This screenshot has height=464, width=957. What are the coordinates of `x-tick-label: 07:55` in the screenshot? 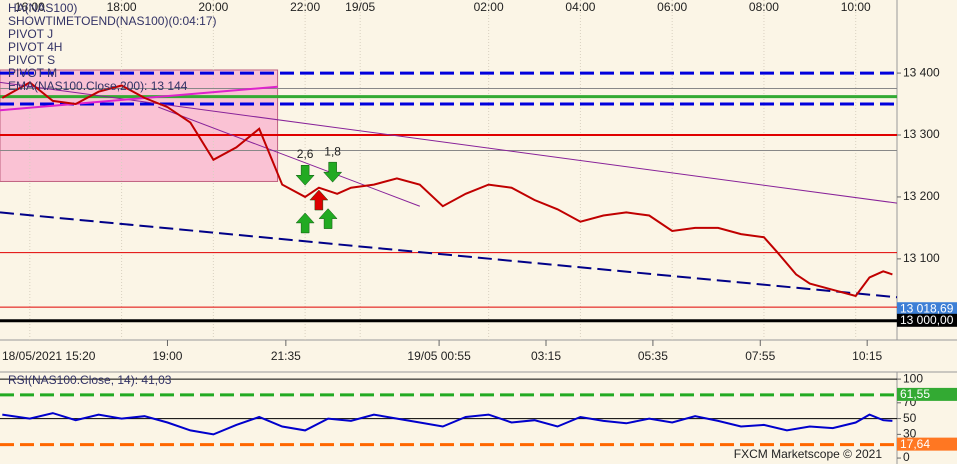 It's located at (760, 356).